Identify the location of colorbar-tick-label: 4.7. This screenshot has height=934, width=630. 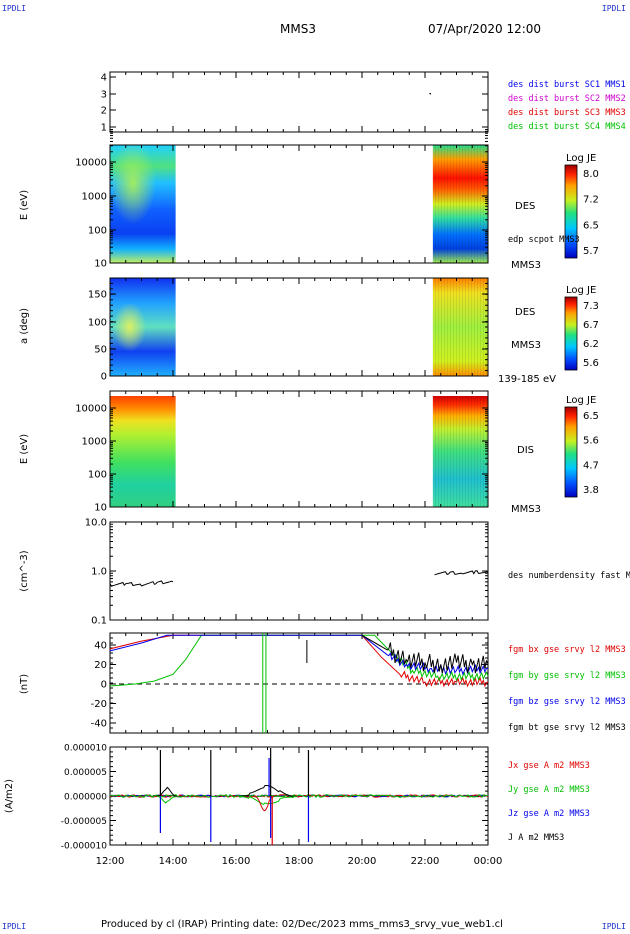
(591, 465).